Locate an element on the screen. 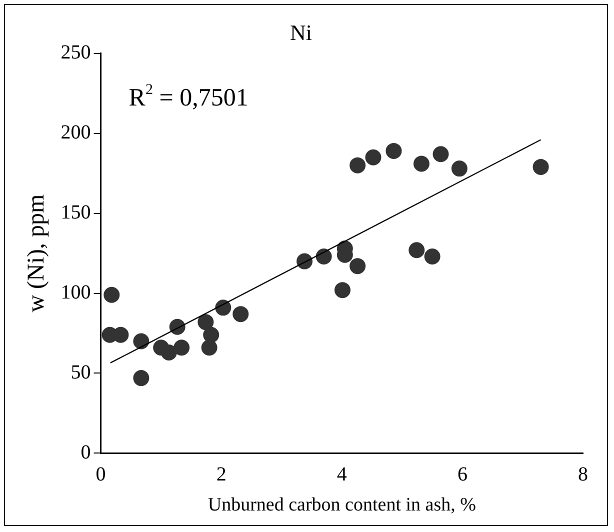 The image size is (614, 532). y-tick-label: 250 is located at coordinates (75, 53).